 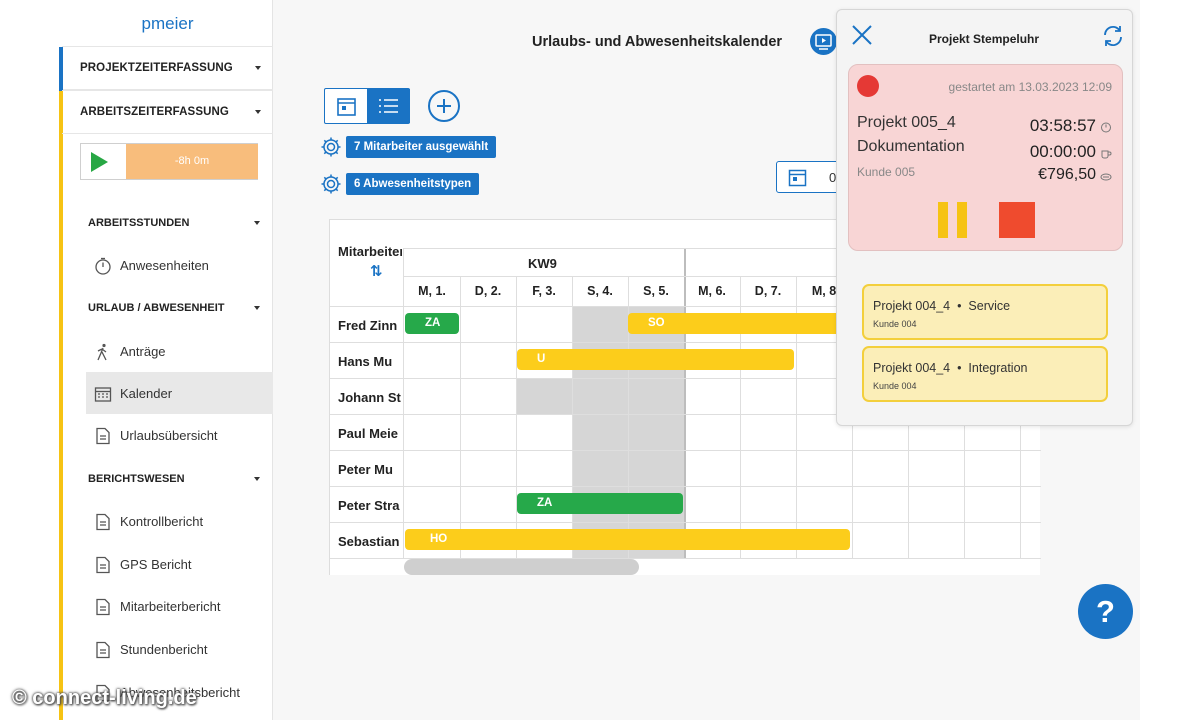 What do you see at coordinates (376, 271) in the screenshot?
I see `sort-icon: ⇅` at bounding box center [376, 271].